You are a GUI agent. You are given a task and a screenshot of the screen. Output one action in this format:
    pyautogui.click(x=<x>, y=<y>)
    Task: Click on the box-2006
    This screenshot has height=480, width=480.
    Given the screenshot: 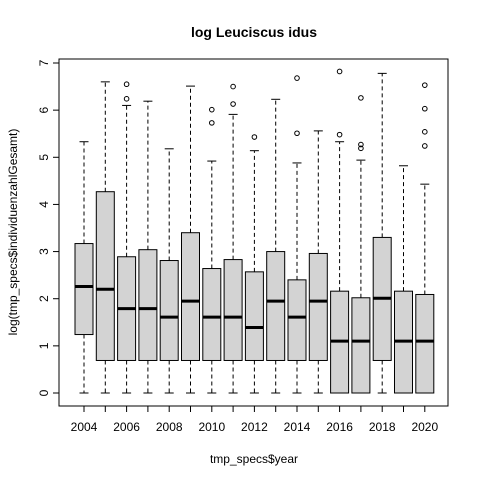 What is the action you would take?
    pyautogui.click(x=127, y=237)
    